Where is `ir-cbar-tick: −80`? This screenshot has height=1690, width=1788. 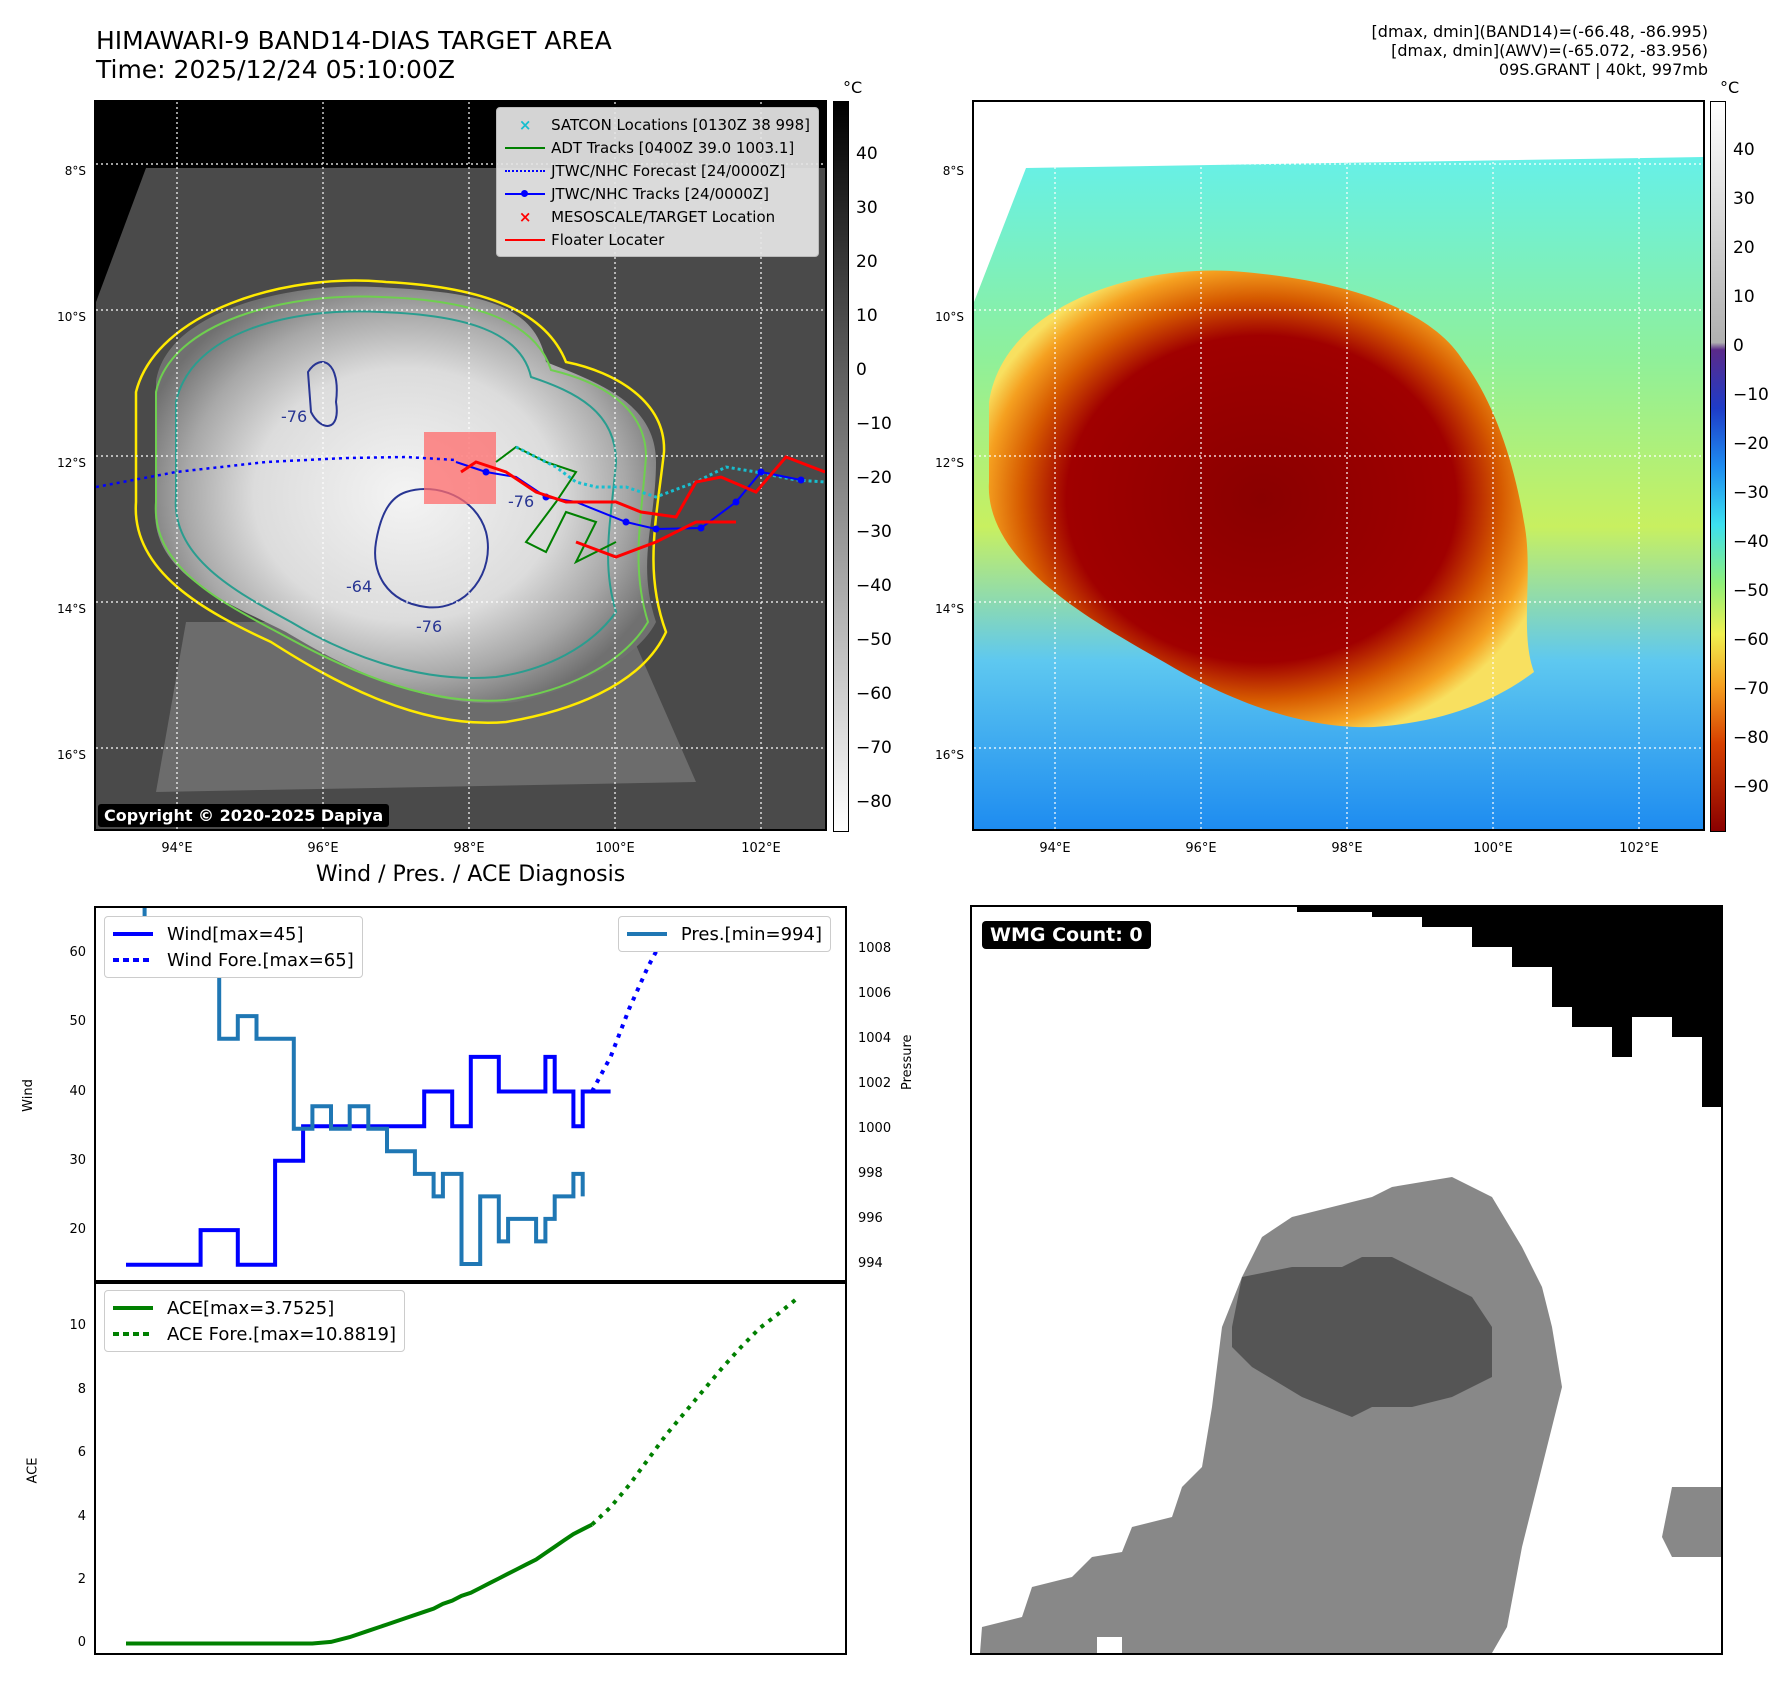
ir-cbar-tick: −80 is located at coordinates (874, 802).